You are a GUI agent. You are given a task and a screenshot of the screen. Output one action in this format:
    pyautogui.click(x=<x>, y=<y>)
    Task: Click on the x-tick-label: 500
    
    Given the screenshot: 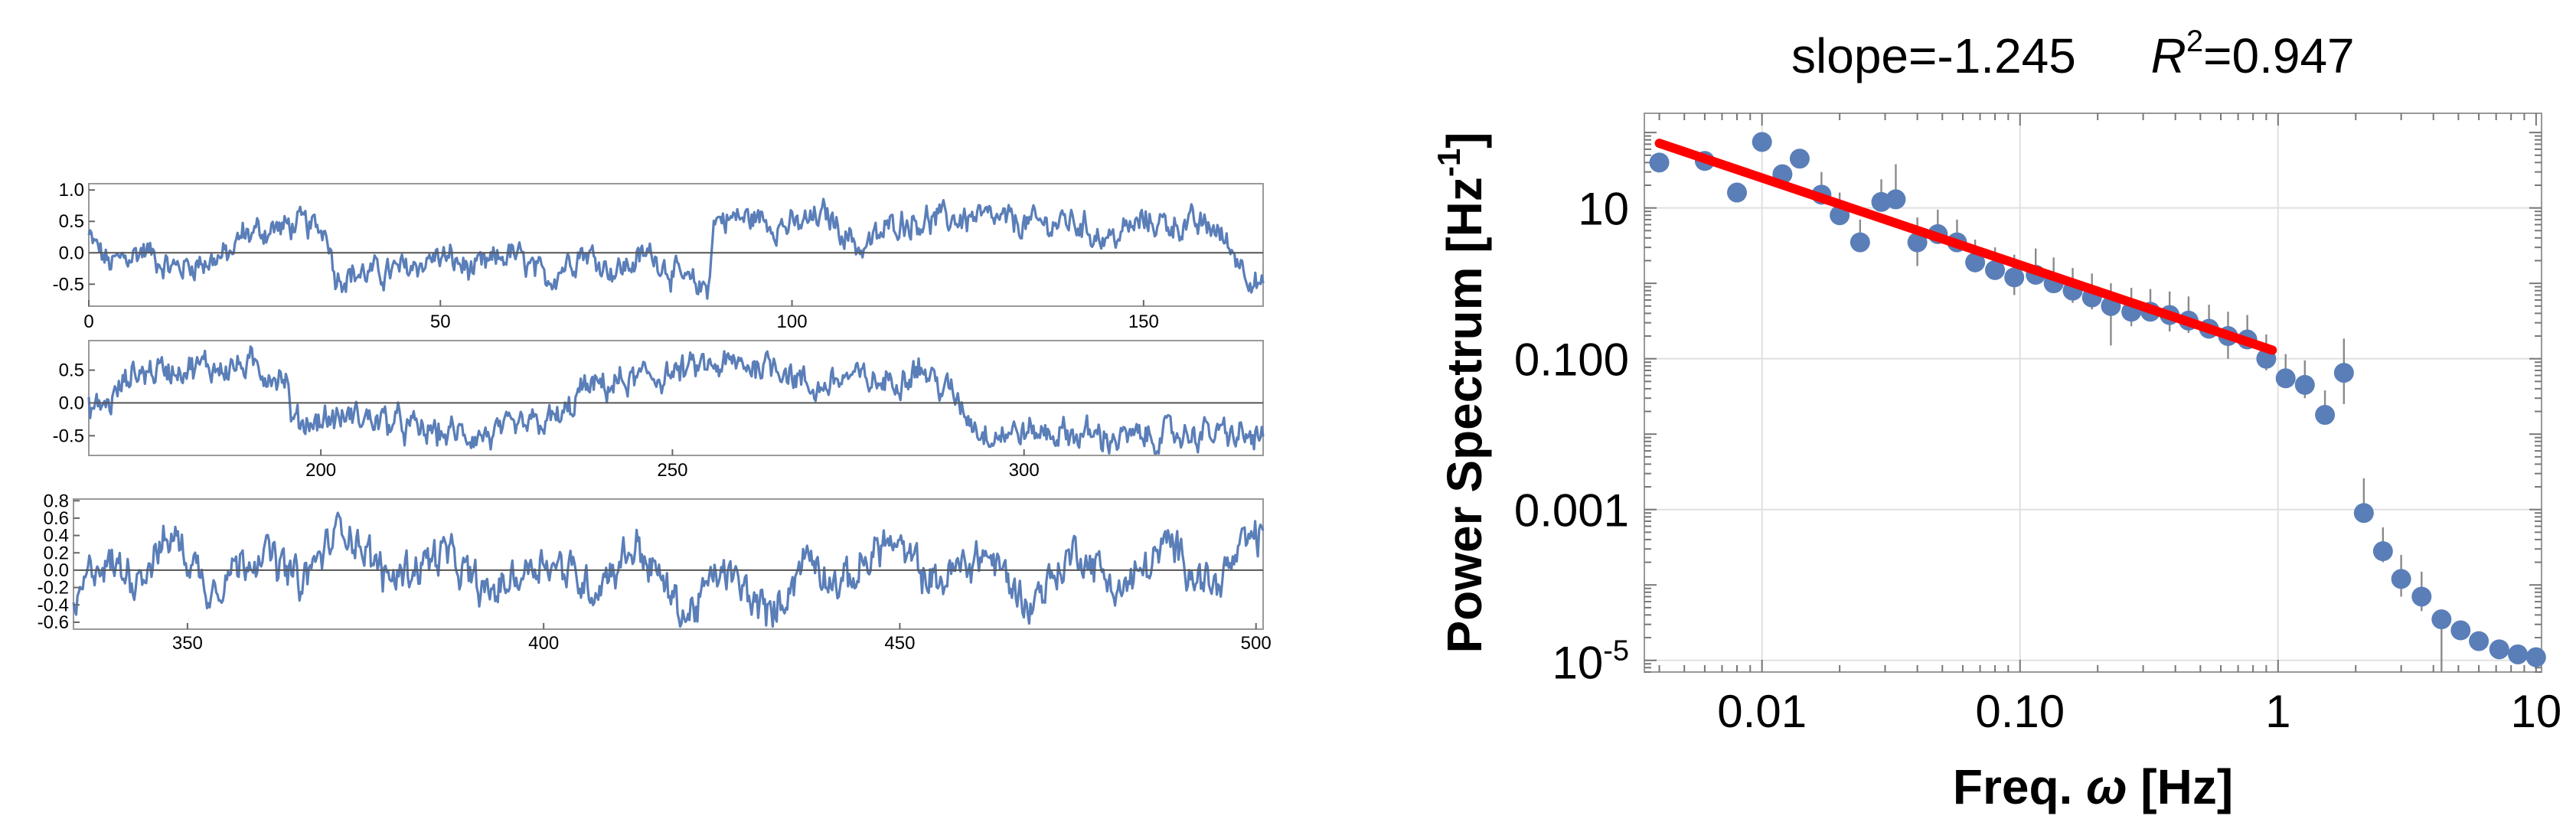 What is the action you would take?
    pyautogui.click(x=1256, y=643)
    